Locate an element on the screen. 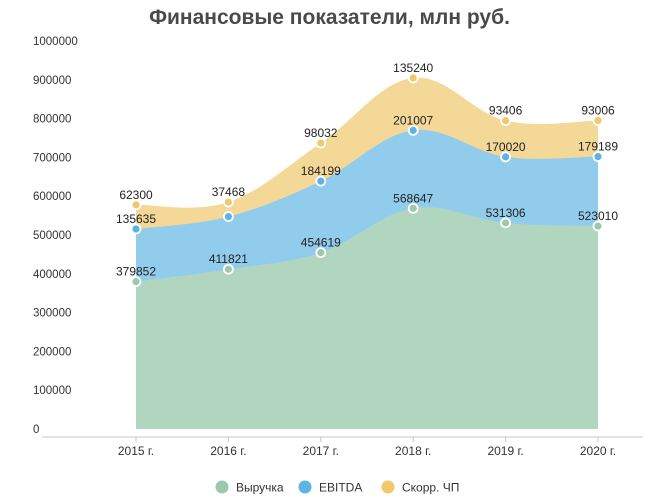 This screenshot has width=659, height=498. x-tick-label: 2015 г. is located at coordinates (136, 451).